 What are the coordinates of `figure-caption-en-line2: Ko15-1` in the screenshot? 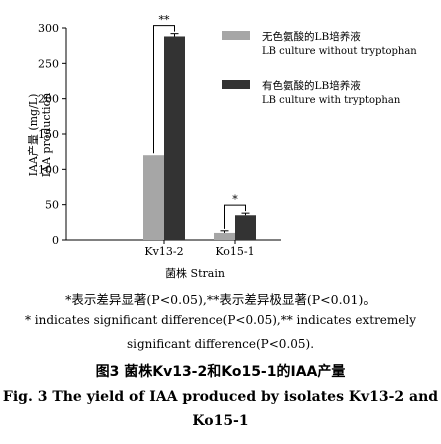 It's located at (220, 421).